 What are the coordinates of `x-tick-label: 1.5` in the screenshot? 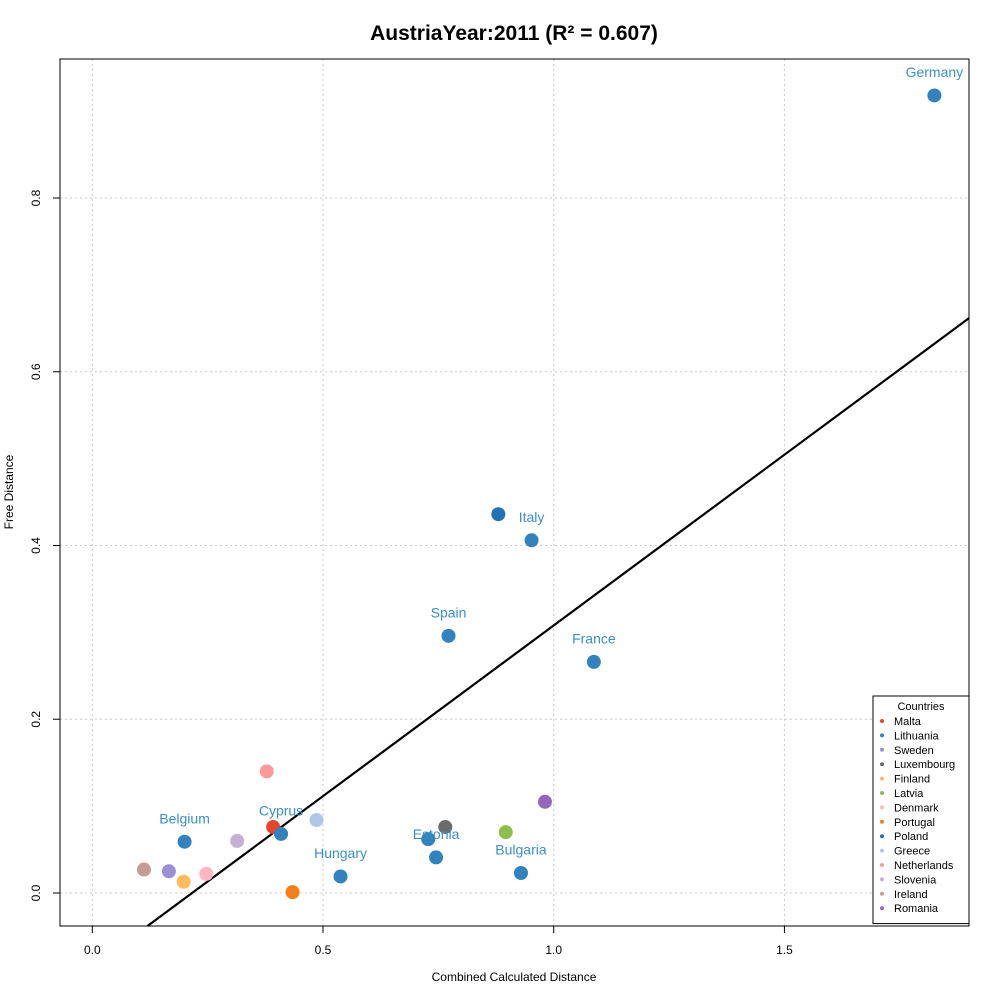 It's located at (784, 950).